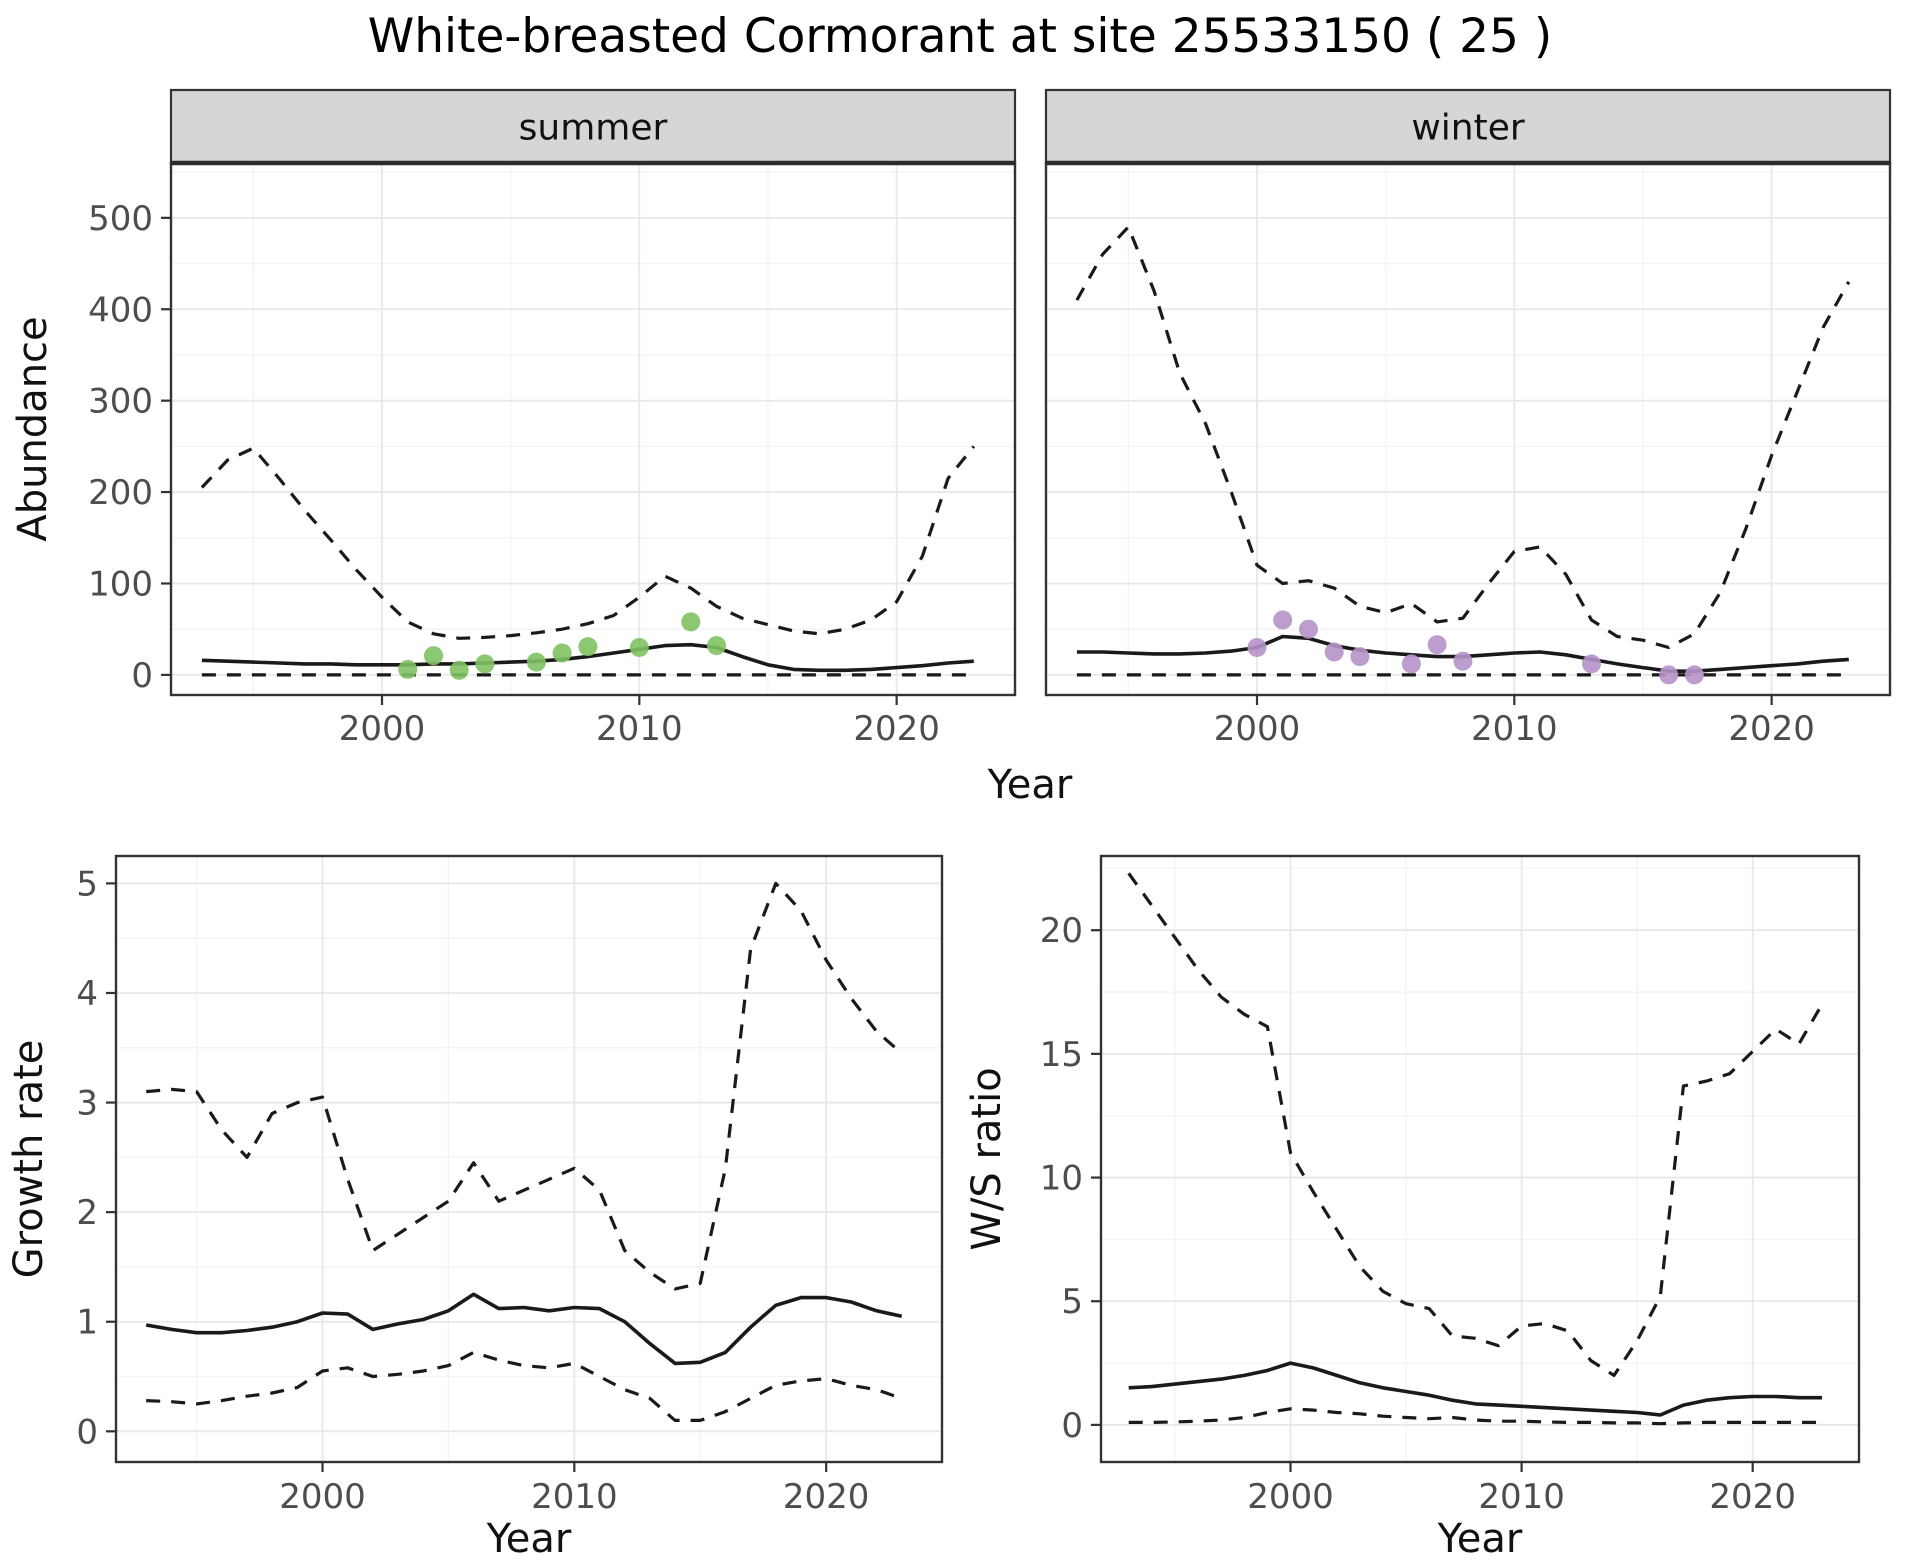 The width and height of the screenshot is (1920, 1564). What do you see at coordinates (120, 493) in the screenshot?
I see `y-tick-label: 200` at bounding box center [120, 493].